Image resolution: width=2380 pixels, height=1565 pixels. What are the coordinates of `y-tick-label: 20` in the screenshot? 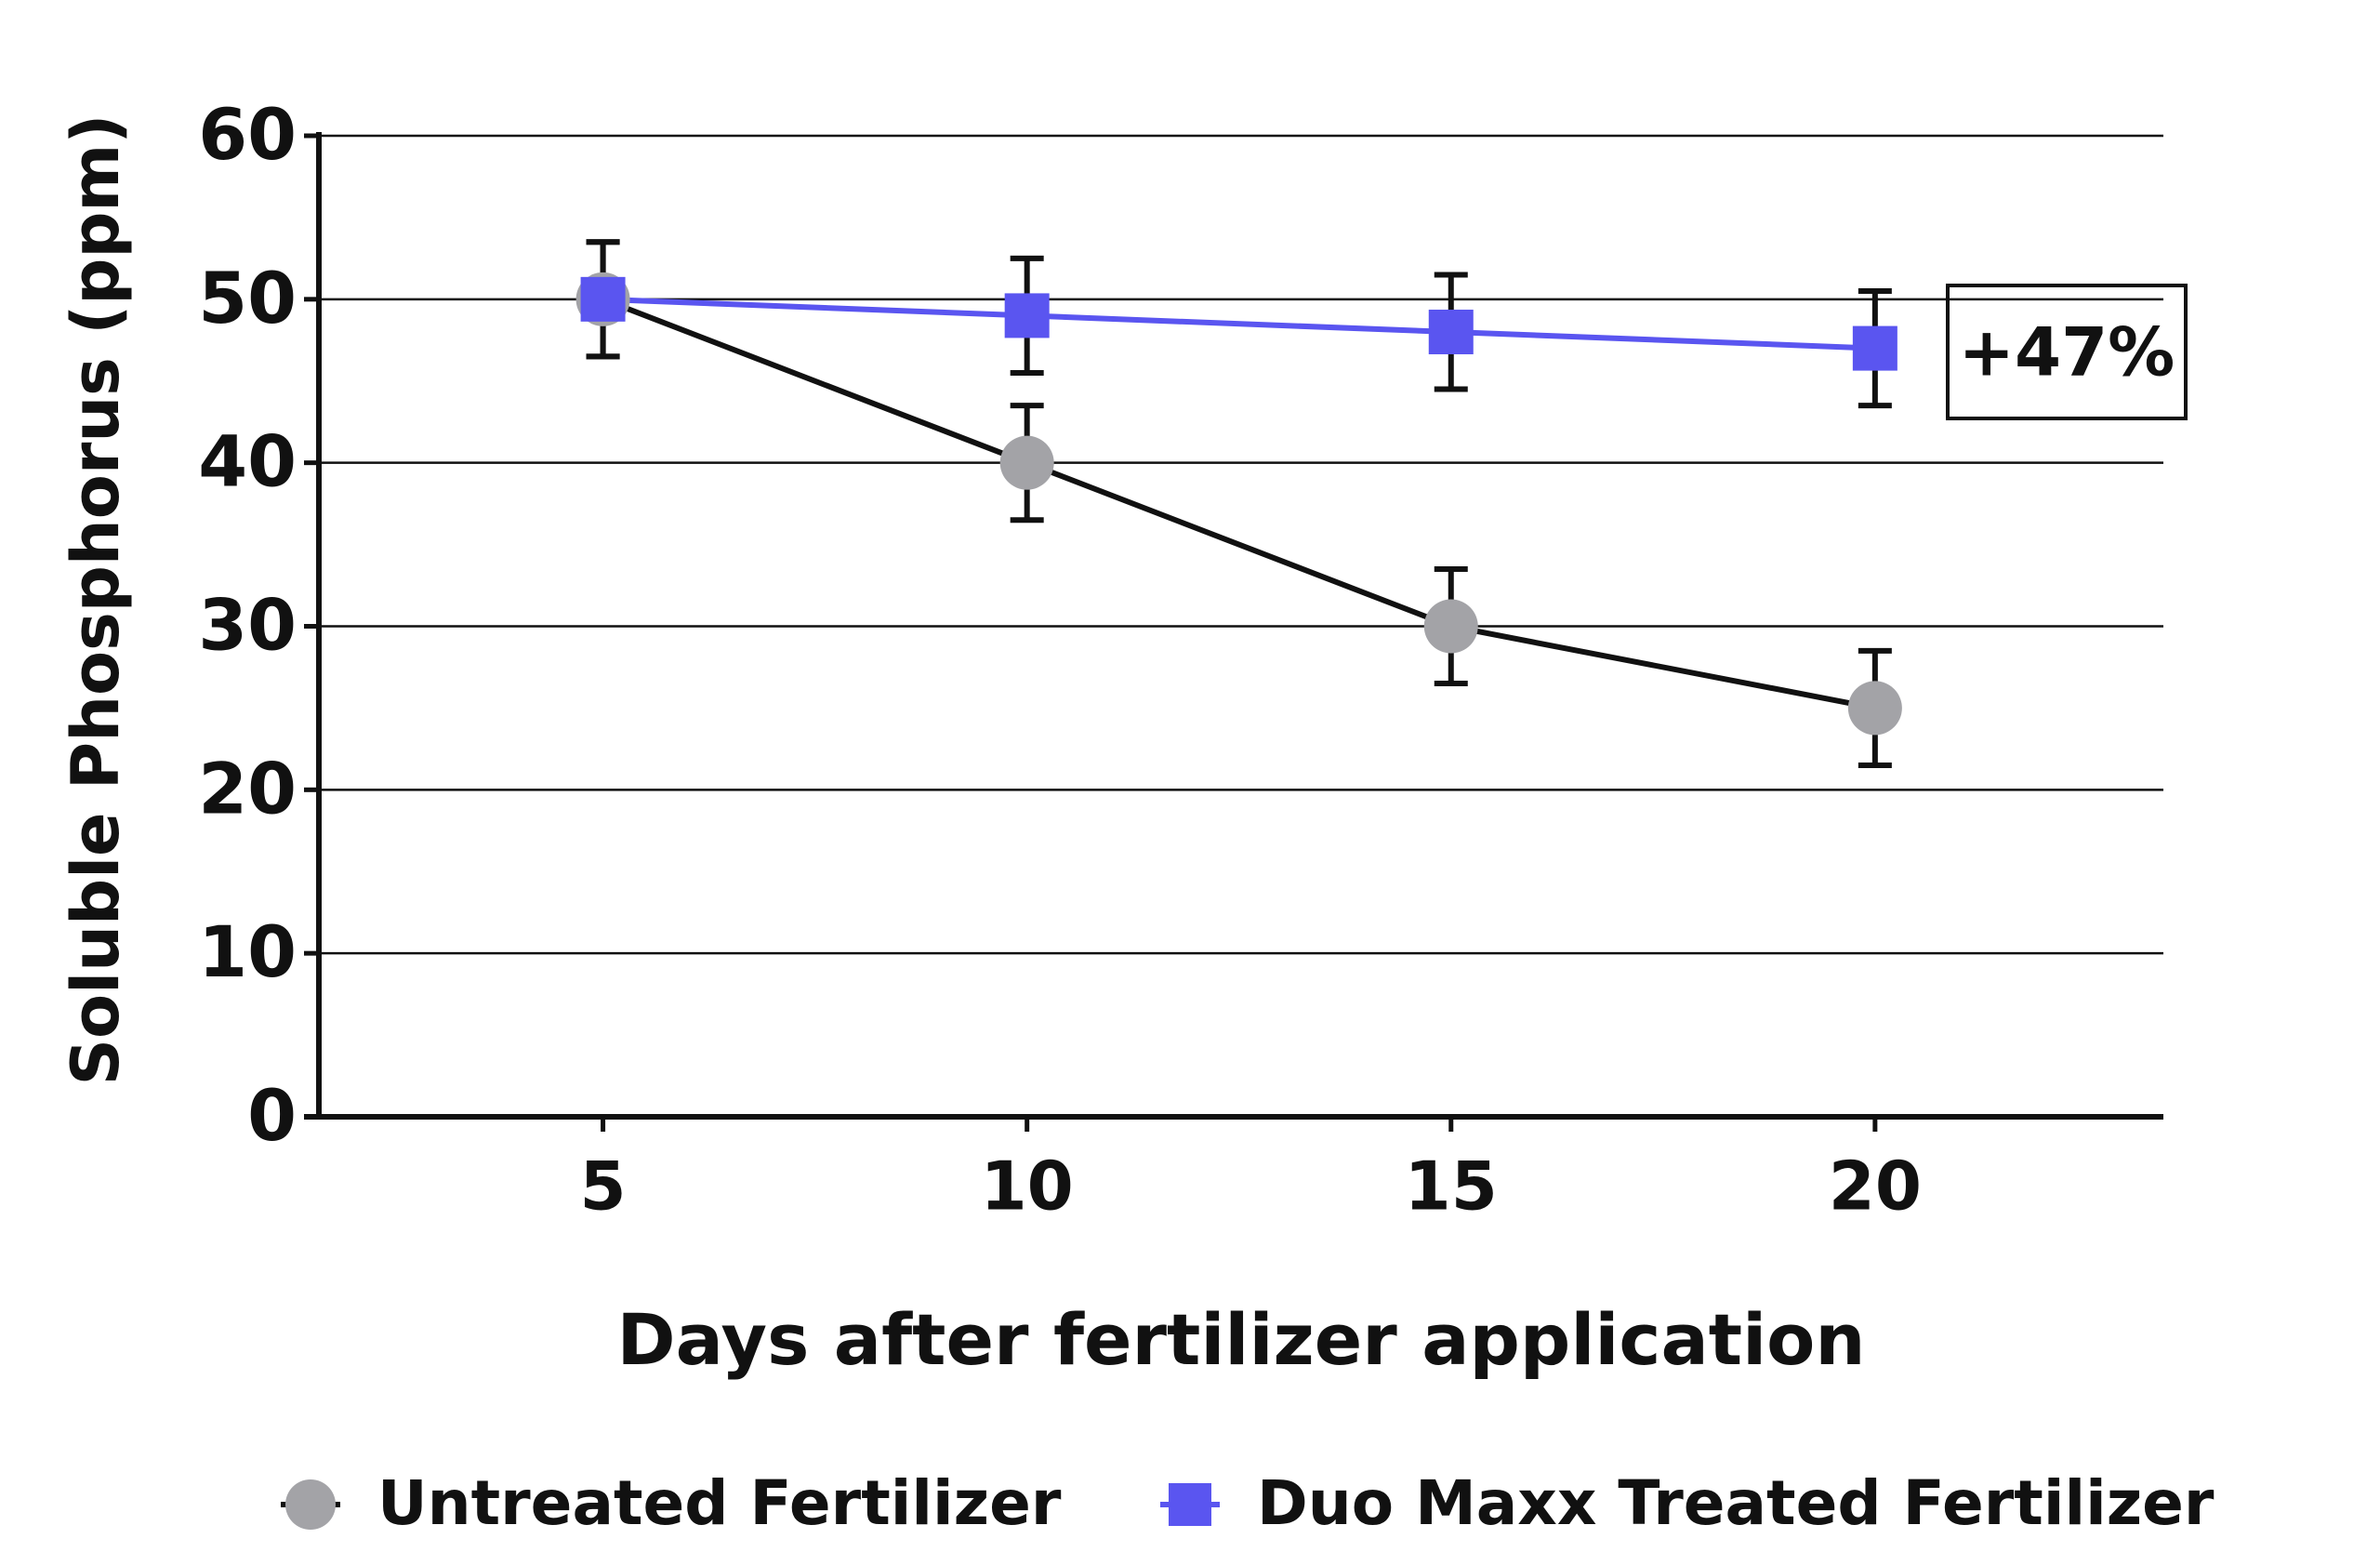 It's located at (247, 788).